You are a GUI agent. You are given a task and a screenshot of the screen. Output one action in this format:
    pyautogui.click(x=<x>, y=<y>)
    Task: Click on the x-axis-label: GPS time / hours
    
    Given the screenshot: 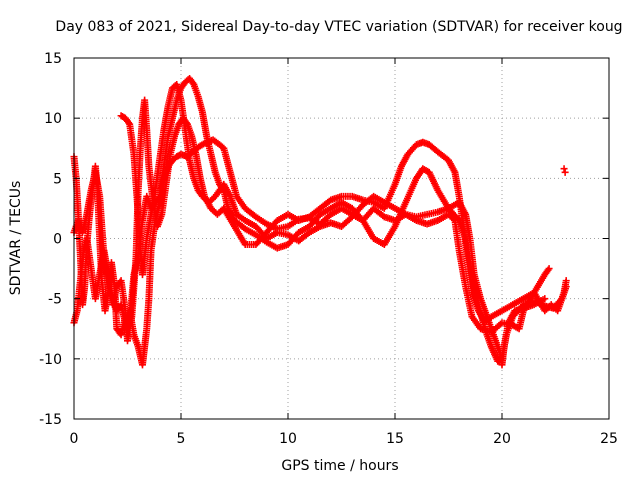 What is the action you would take?
    pyautogui.click(x=339, y=466)
    